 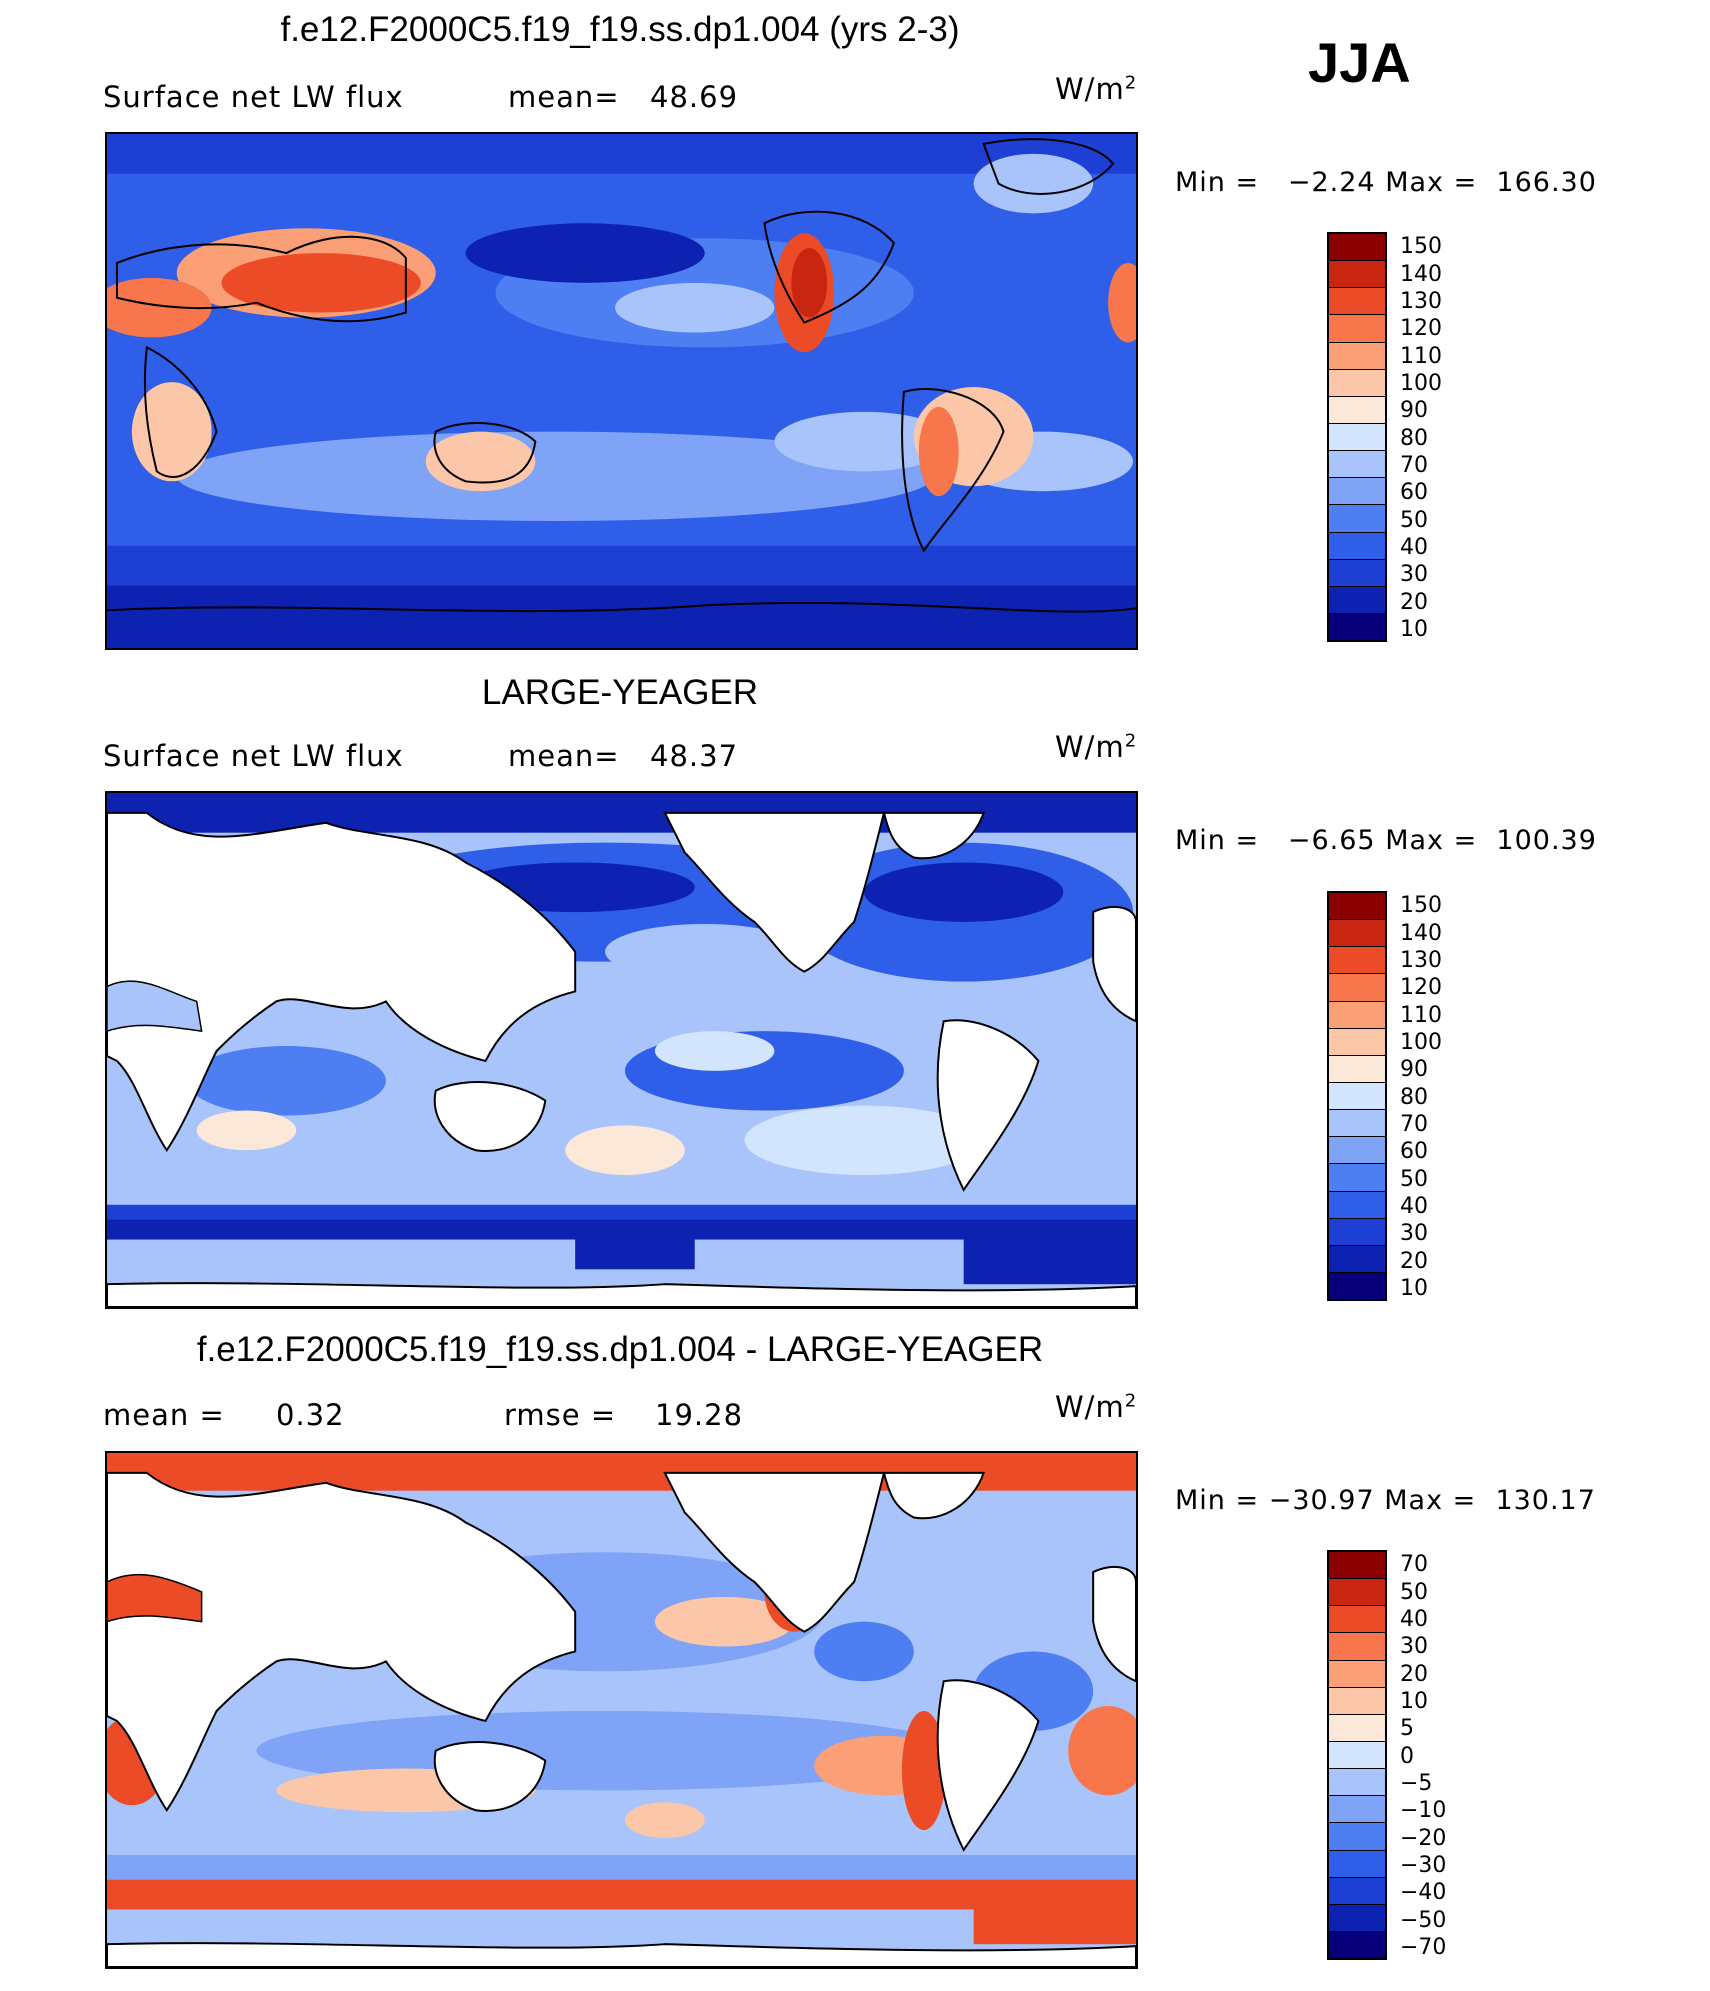 I want to click on panel1-field-label: Surface net LW flux, so click(x=253, y=97).